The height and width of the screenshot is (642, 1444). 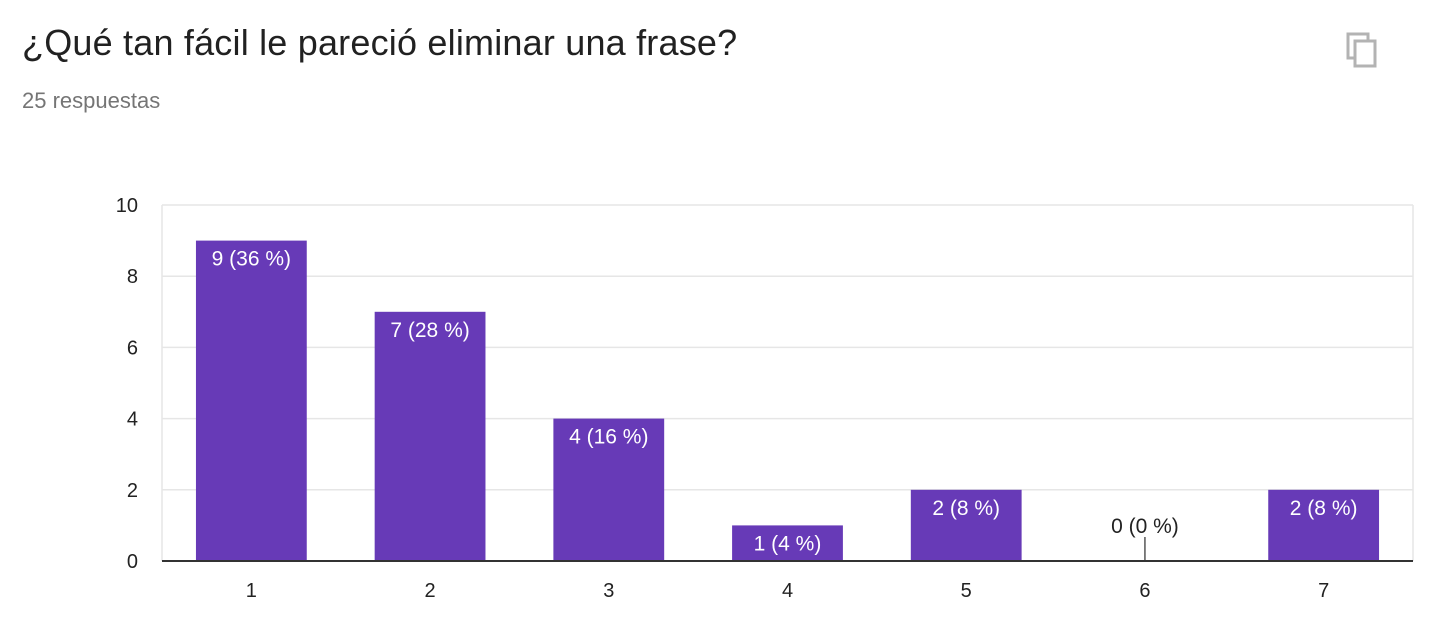 What do you see at coordinates (127, 206) in the screenshot?
I see `y-tick-label: 10` at bounding box center [127, 206].